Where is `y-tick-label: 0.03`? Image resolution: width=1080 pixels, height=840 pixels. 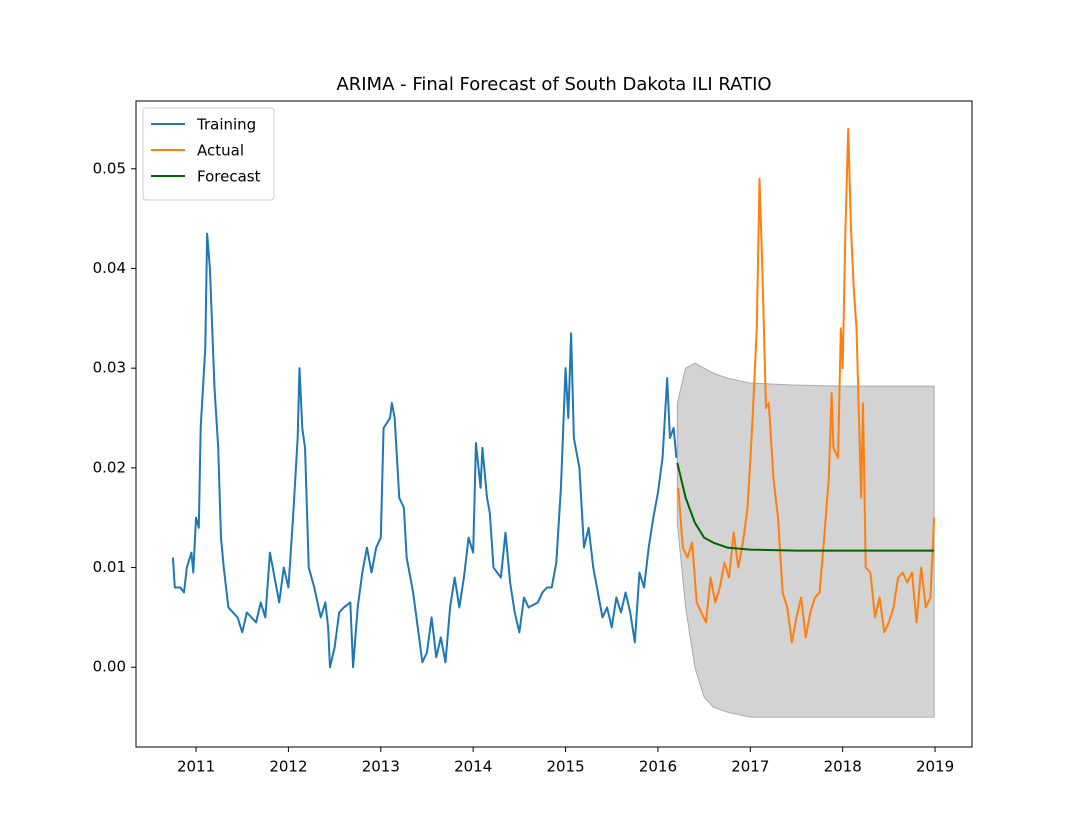
y-tick-label: 0.03 is located at coordinates (109, 368).